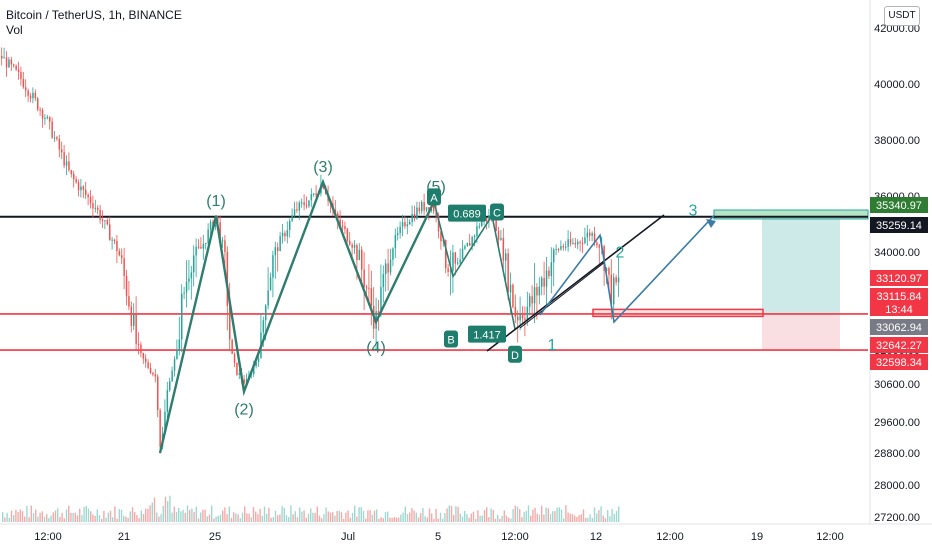 The height and width of the screenshot is (550, 932). What do you see at coordinates (899, 363) in the screenshot?
I see `price-tag-label: 32598.34` at bounding box center [899, 363].